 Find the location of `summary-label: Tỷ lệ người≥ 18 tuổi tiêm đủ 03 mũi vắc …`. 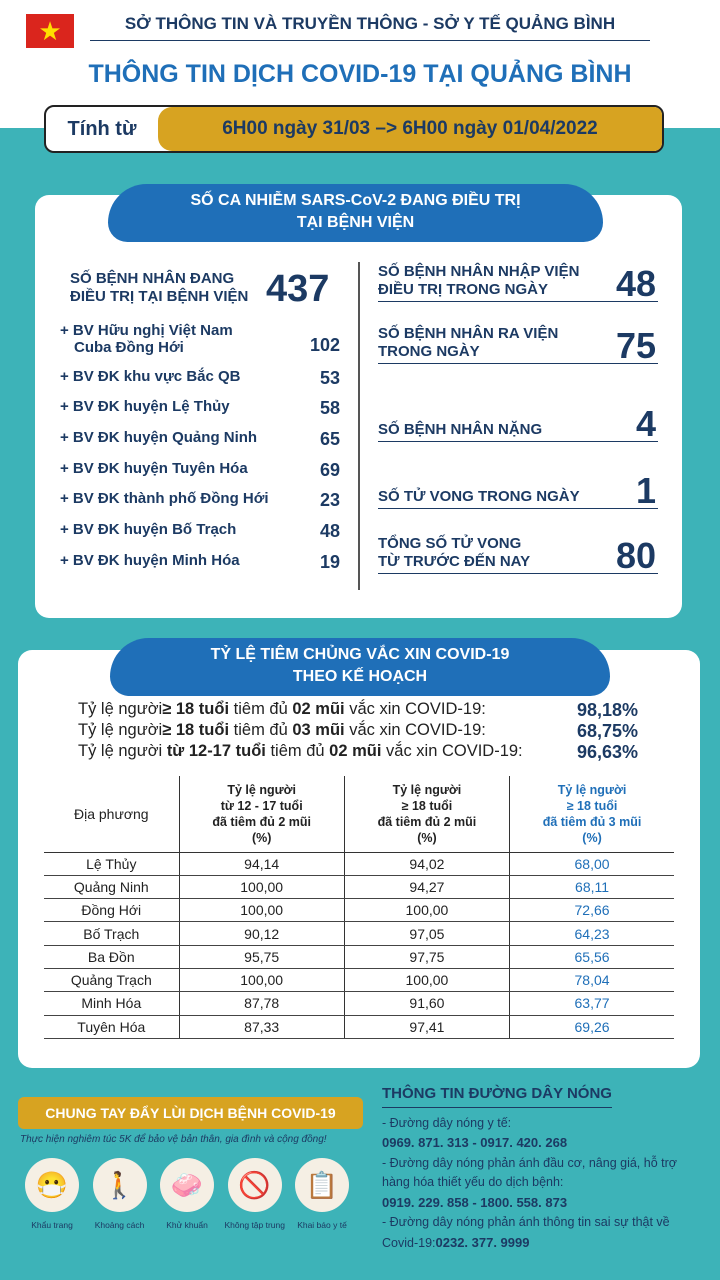

summary-label: Tỷ lệ người≥ 18 tuổi tiêm đủ 03 mũi vắc … is located at coordinates (282, 730).